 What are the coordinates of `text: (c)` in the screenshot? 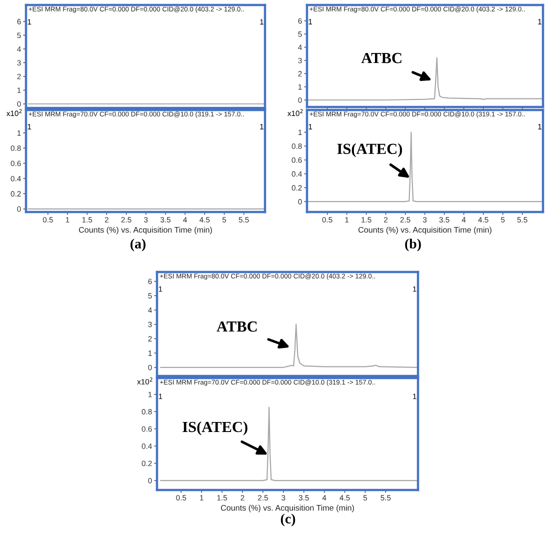 It's located at (288, 520).